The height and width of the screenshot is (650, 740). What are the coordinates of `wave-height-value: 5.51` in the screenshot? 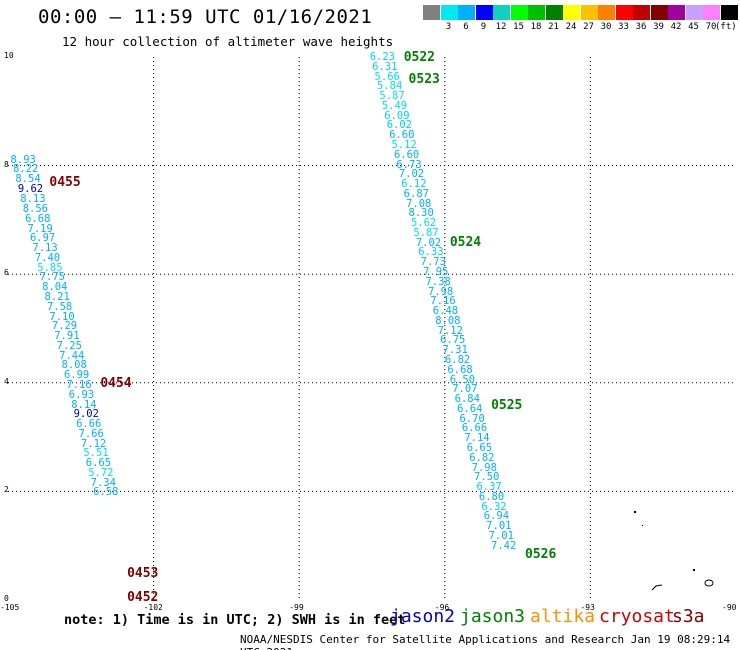 It's located at (96, 453).